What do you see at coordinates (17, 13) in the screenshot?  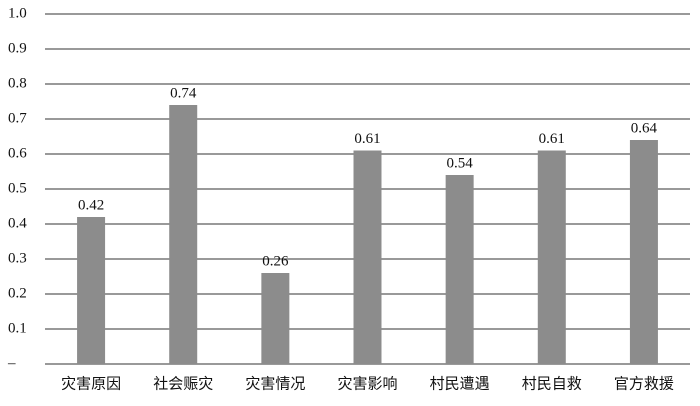 I see `y-tick-label: 1.0` at bounding box center [17, 13].